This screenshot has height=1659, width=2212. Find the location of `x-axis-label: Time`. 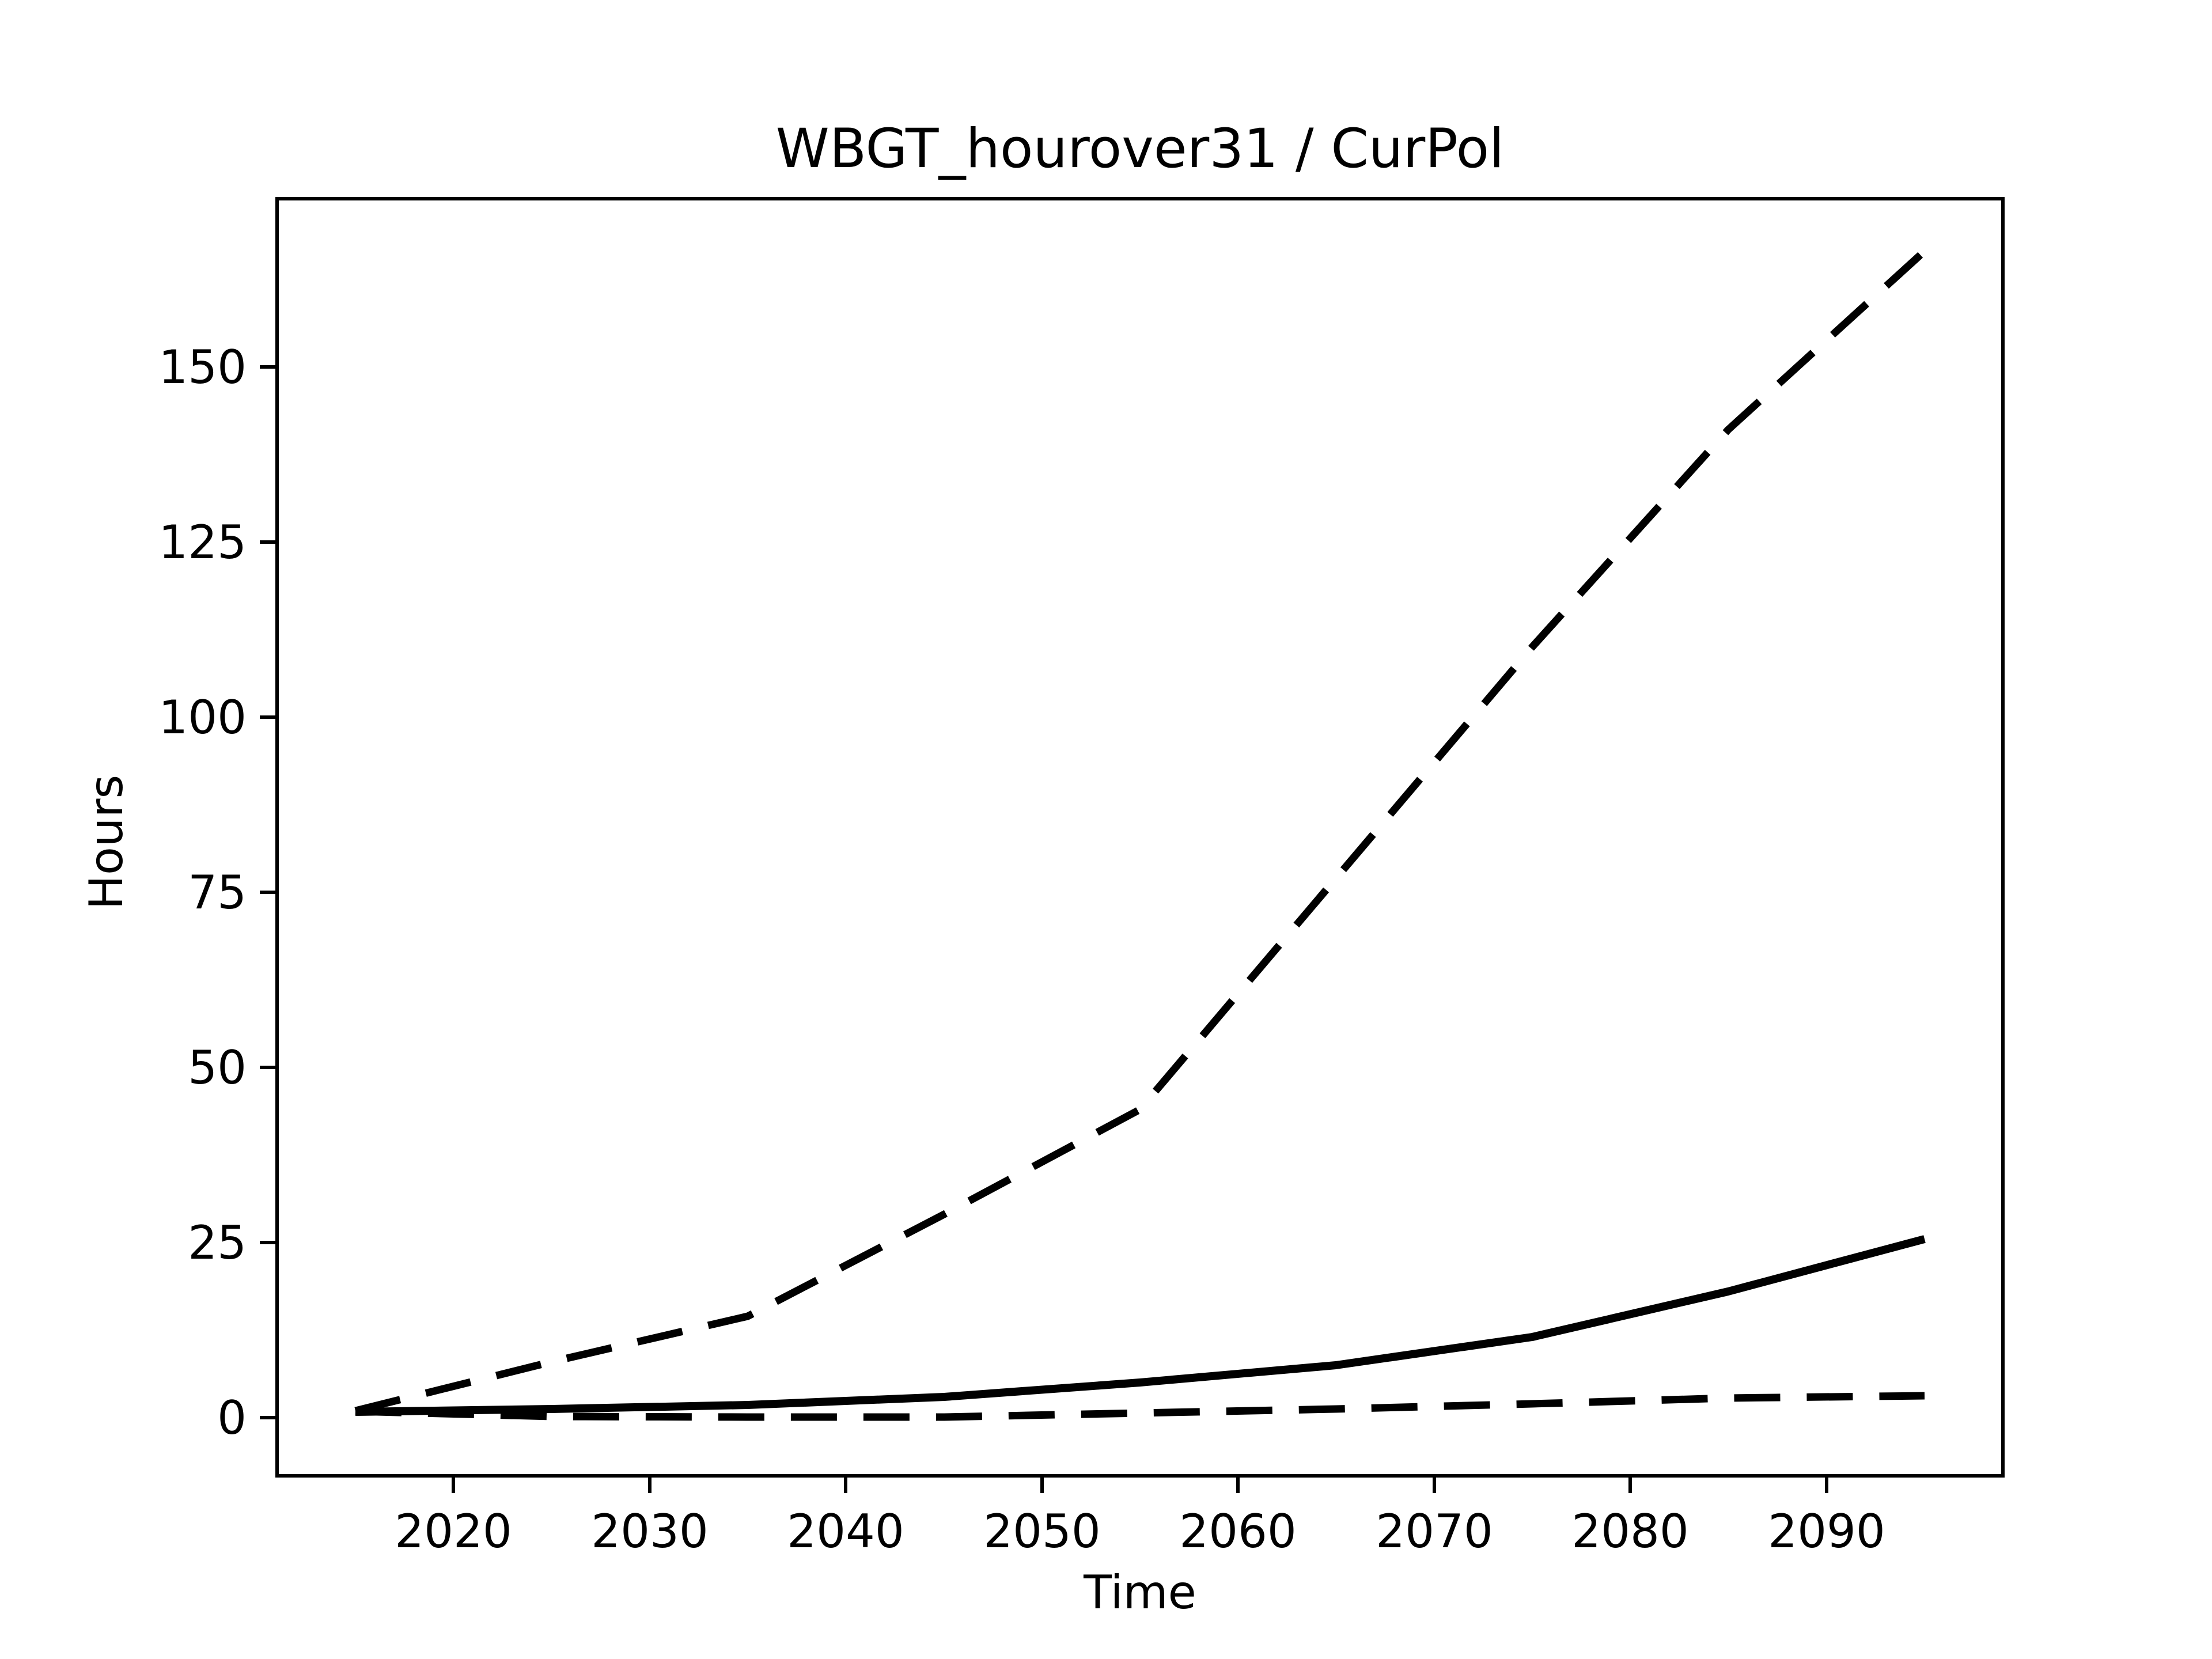

x-axis-label: Time is located at coordinates (1139, 1592).